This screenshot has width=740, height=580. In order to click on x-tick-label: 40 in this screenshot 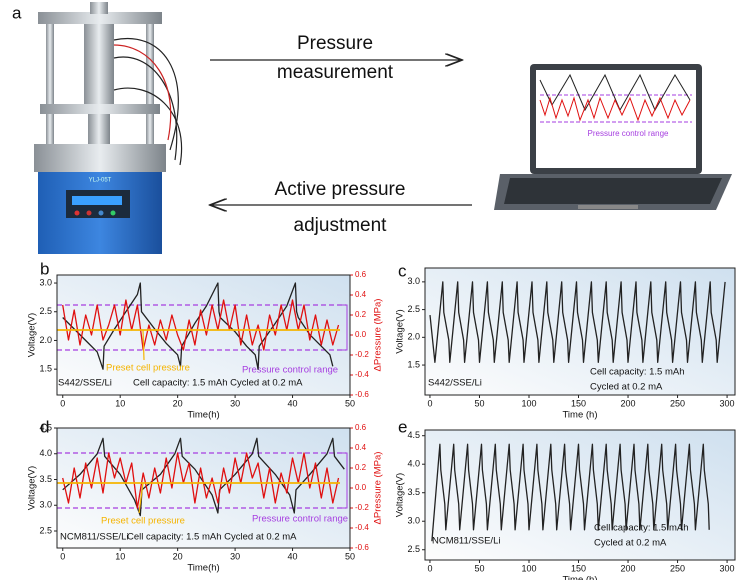, I will do `click(293, 403)`.